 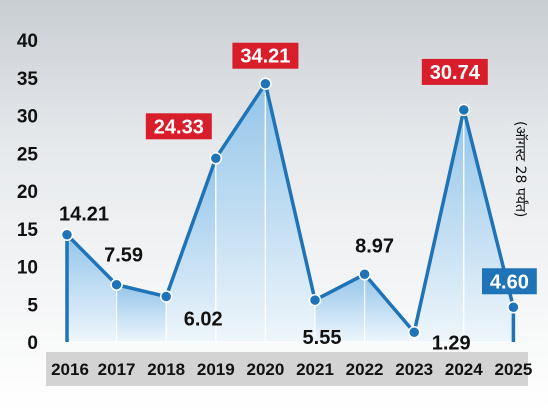 I want to click on x-tick-label: 2019, so click(x=216, y=369).